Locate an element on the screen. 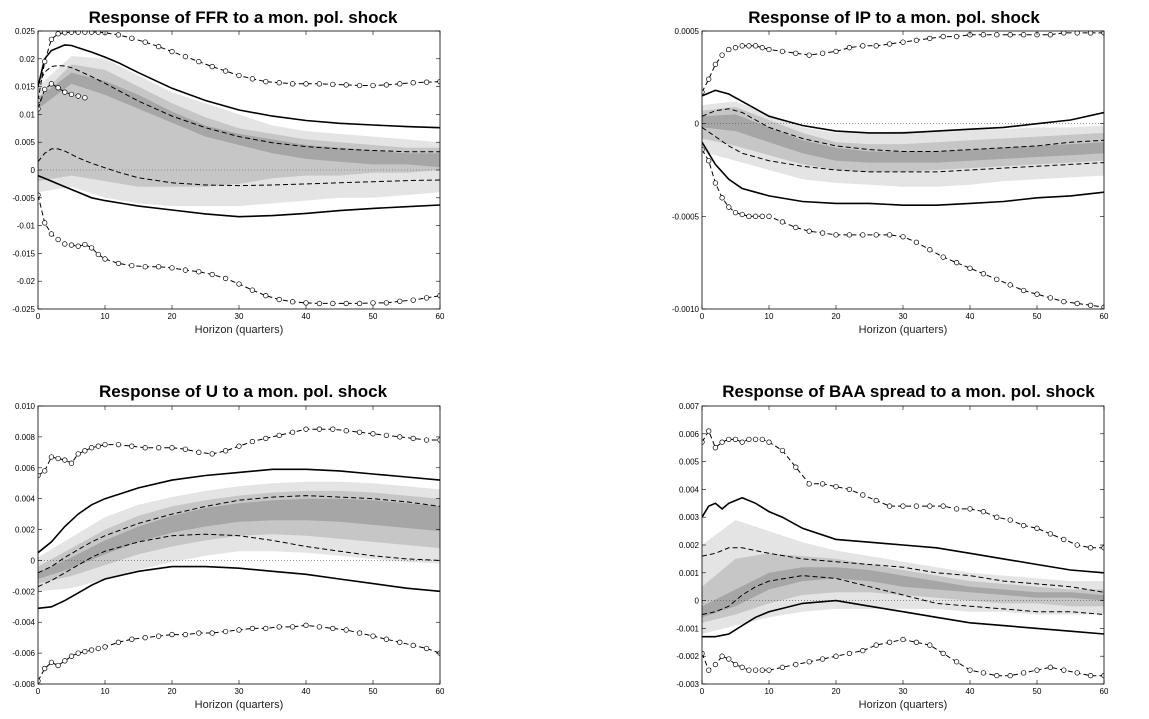  x-axis-label: Horizon (quarters) is located at coordinates (903, 705).